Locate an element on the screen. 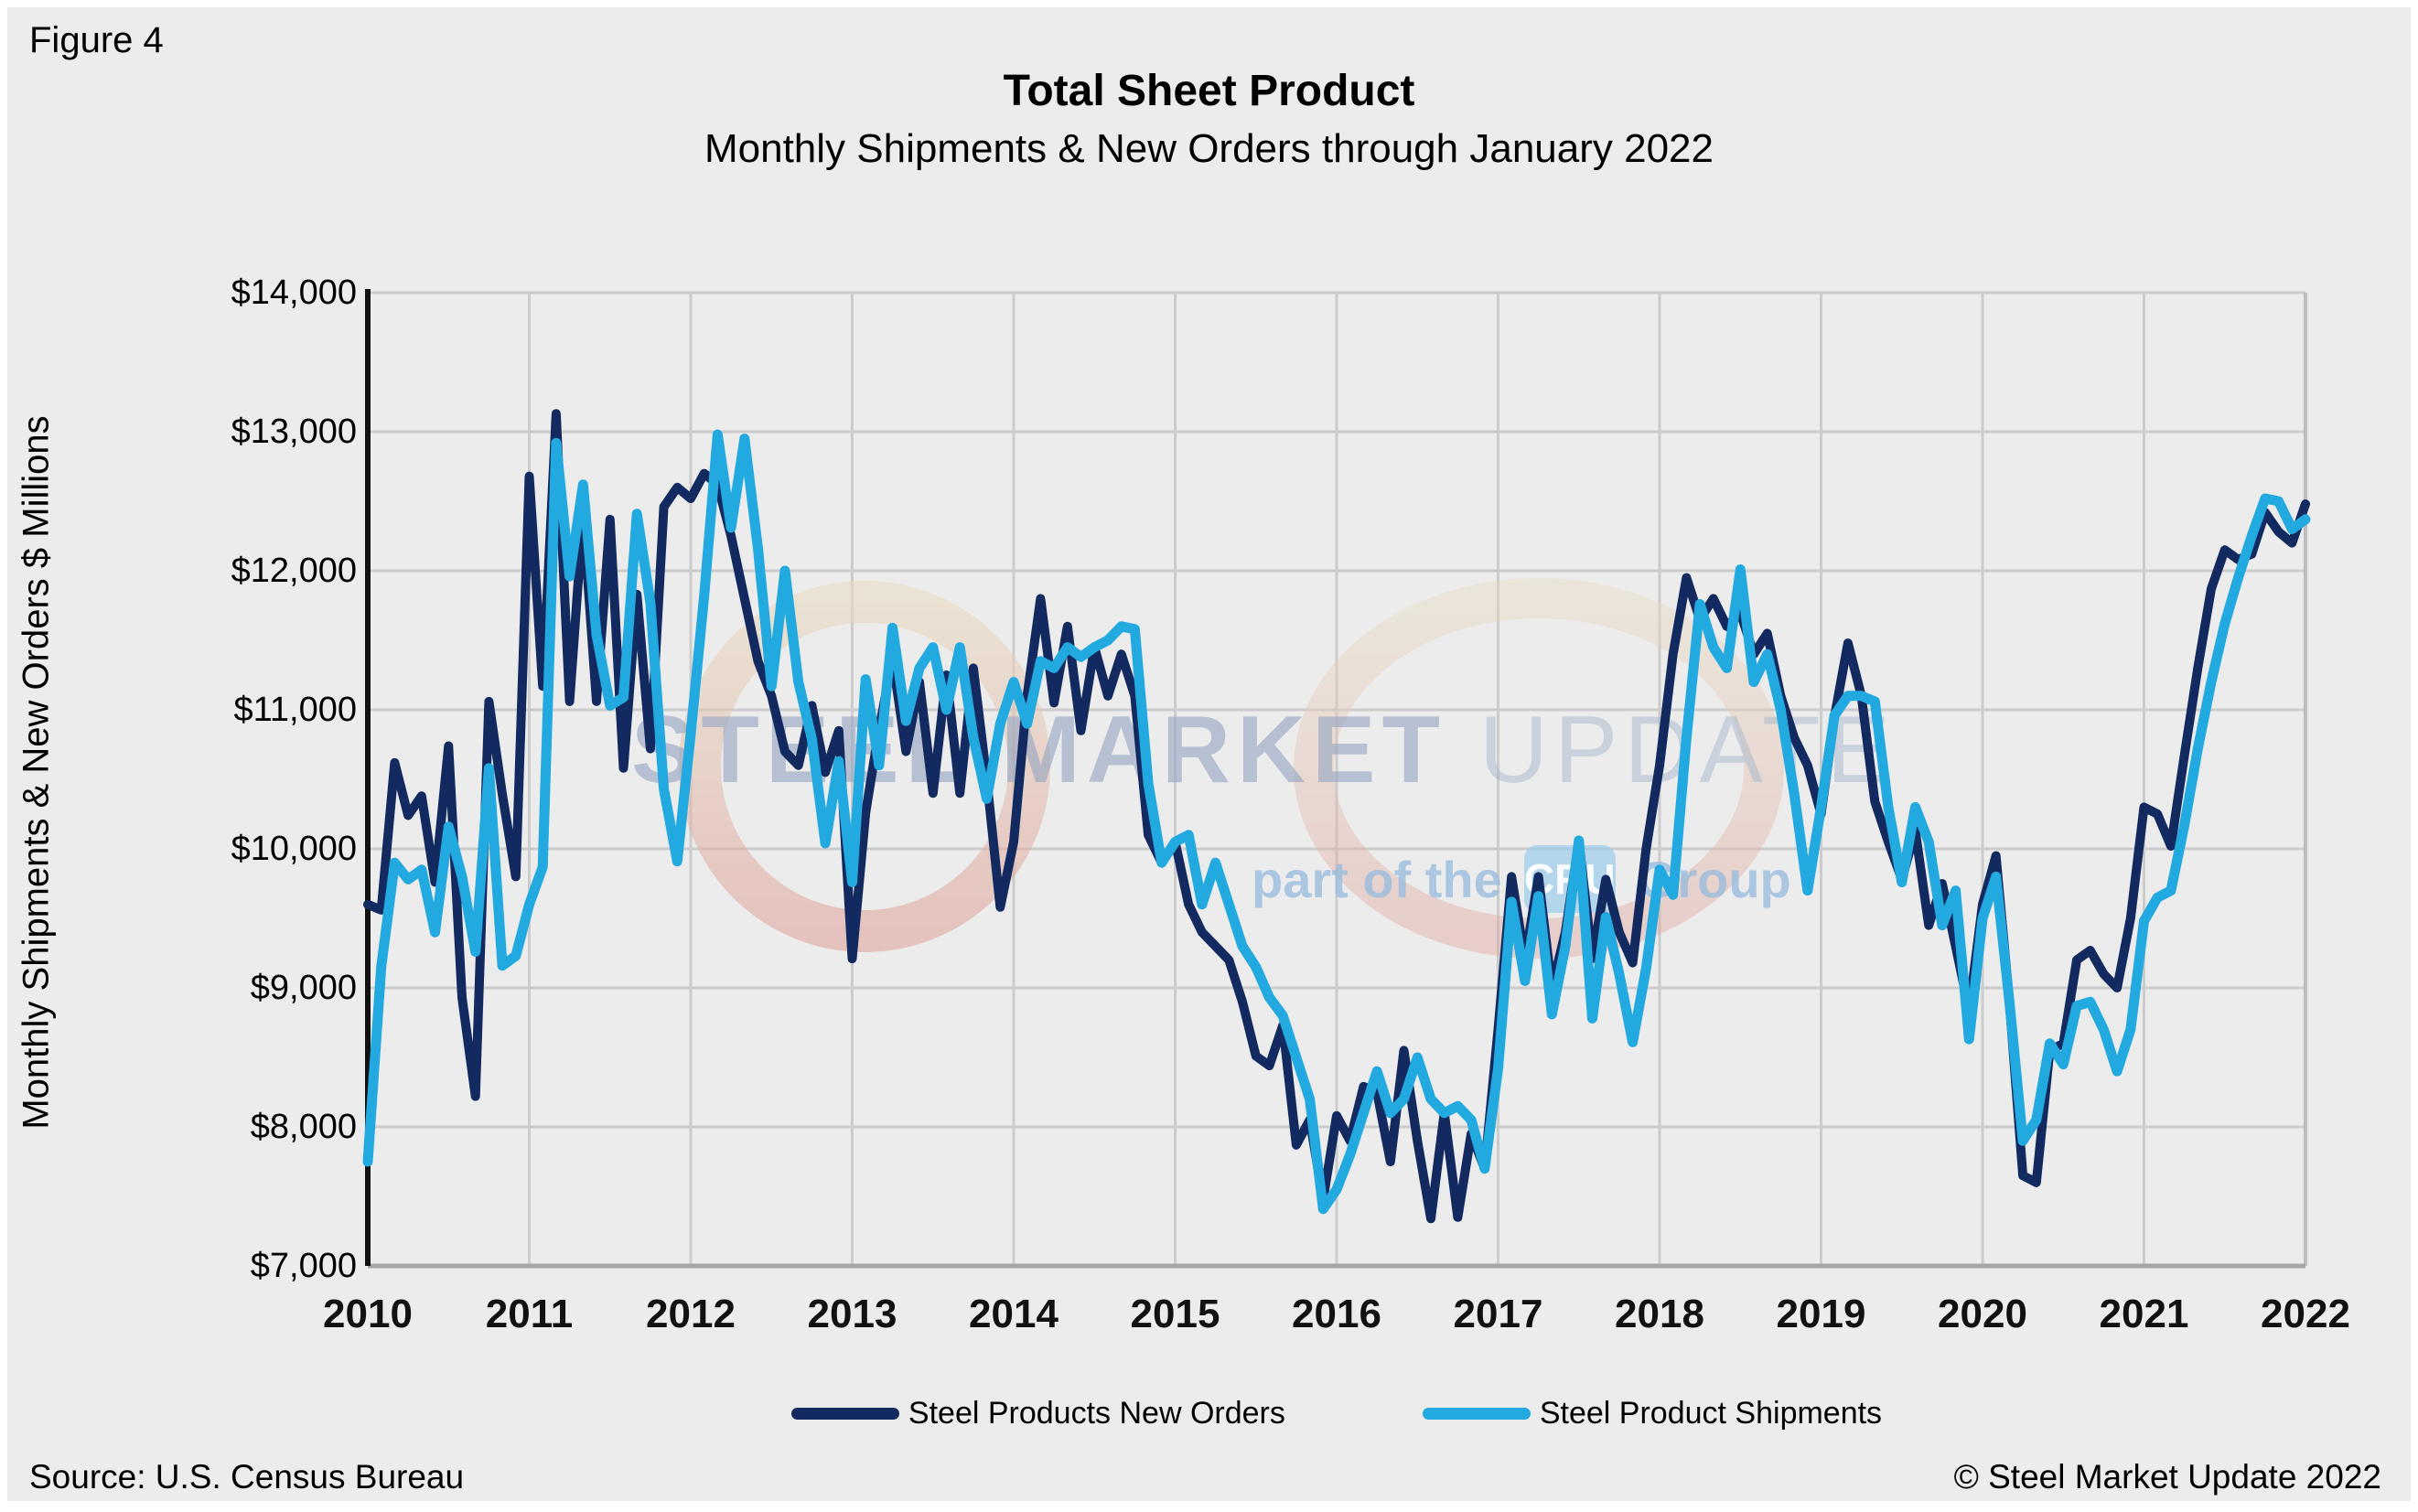 The height and width of the screenshot is (1512, 2418). legend-item-shipments: Steel Product Shipments is located at coordinates (1652, 1414).